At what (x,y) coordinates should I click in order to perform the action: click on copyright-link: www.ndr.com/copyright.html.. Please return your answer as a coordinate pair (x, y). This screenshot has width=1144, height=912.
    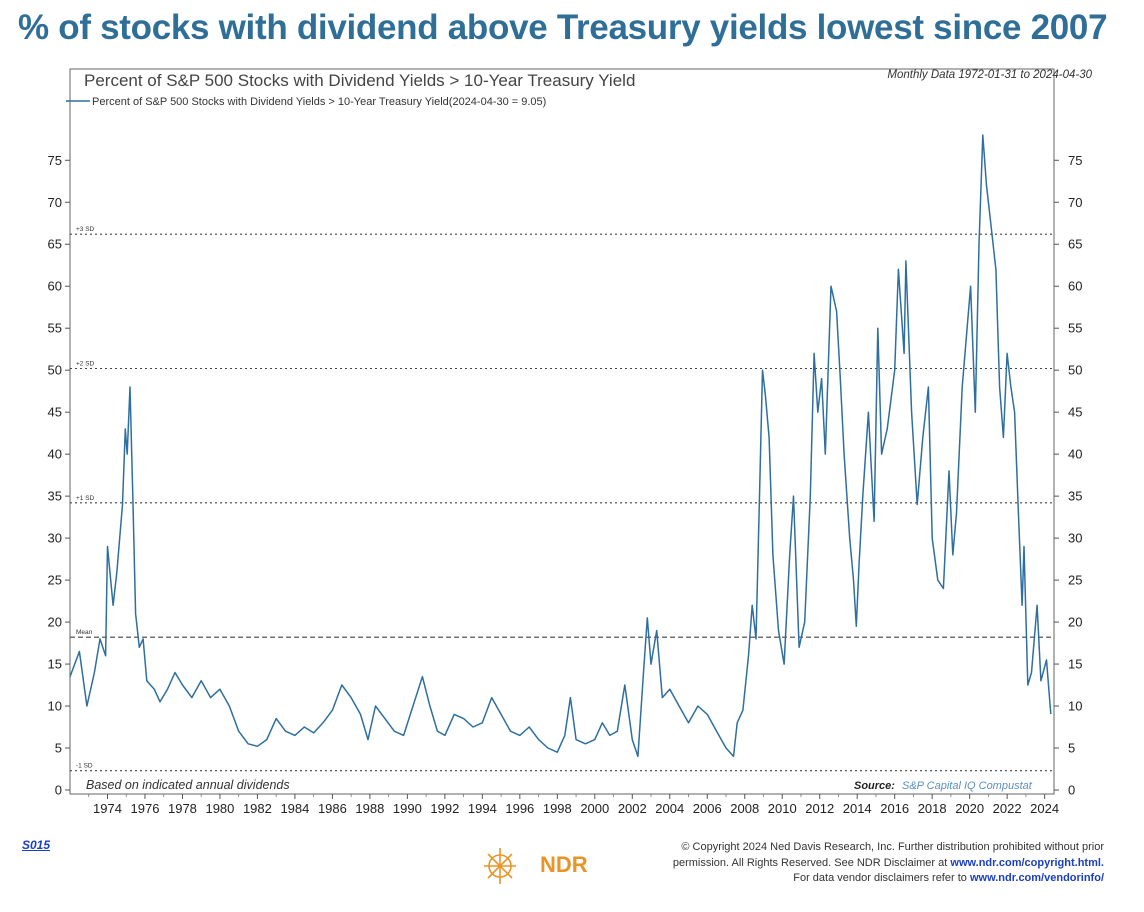
    Looking at the image, I should click on (1027, 862).